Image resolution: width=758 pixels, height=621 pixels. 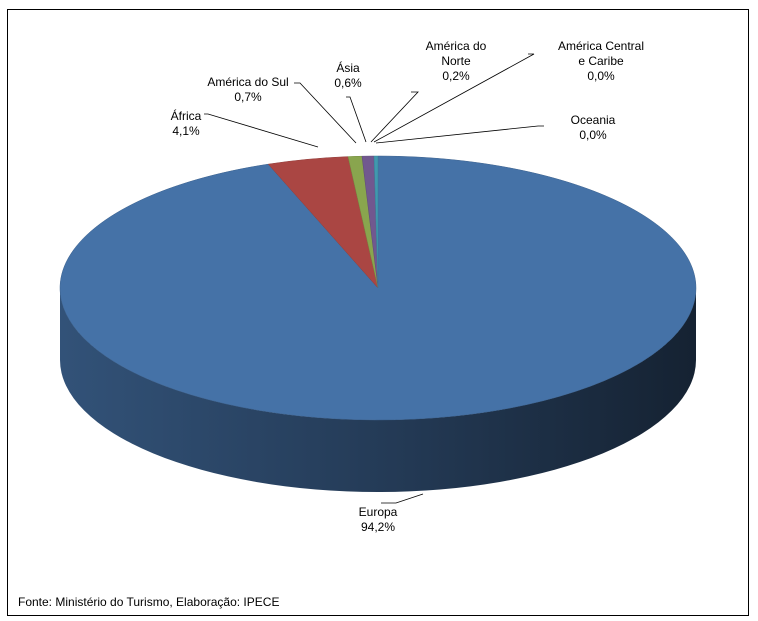 What do you see at coordinates (378, 519) in the screenshot?
I see `slice-label-europa: Europa 94,2%` at bounding box center [378, 519].